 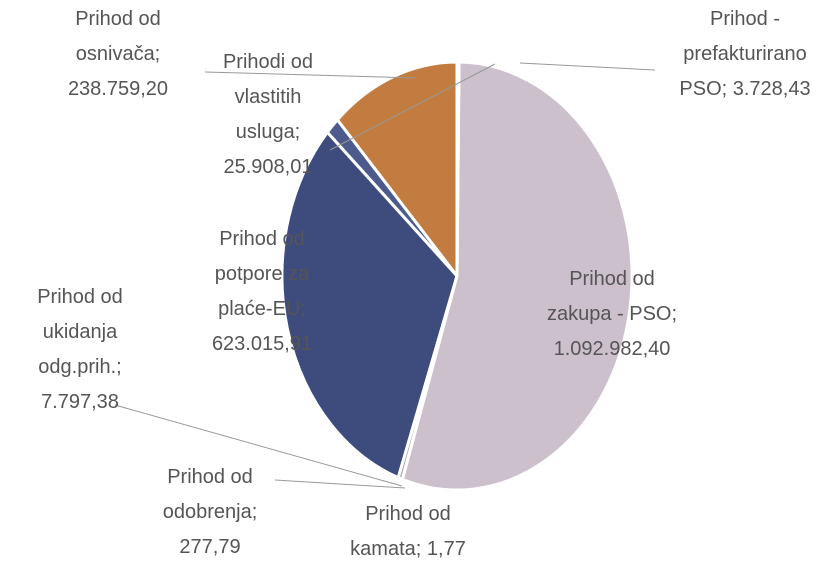 What do you see at coordinates (446, 549) in the screenshot?
I see `label-value: 1,77` at bounding box center [446, 549].